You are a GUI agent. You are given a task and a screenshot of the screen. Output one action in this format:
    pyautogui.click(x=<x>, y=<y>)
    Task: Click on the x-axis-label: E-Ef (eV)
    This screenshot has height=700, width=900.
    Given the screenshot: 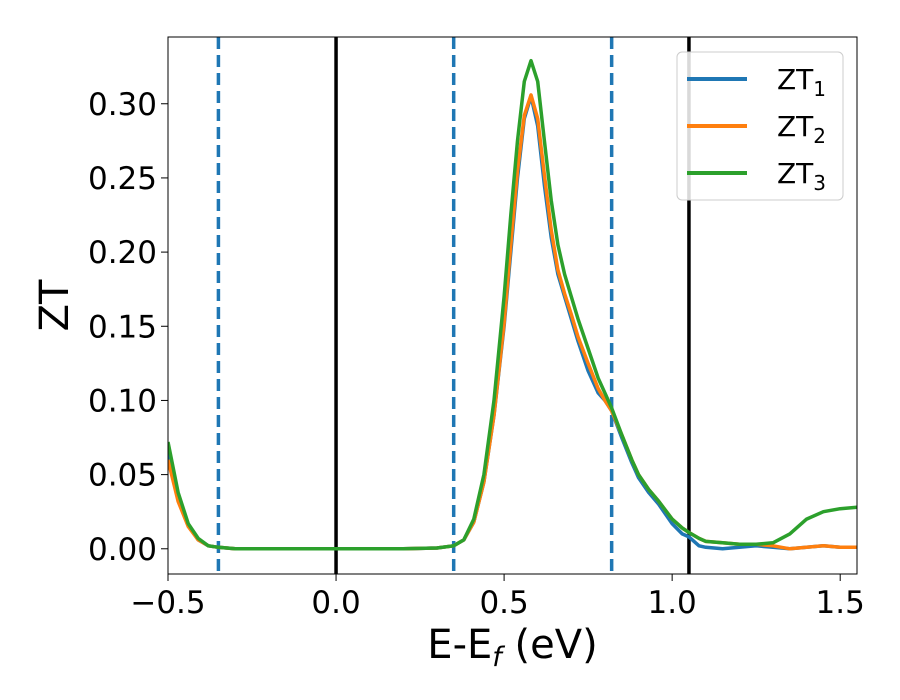 What is the action you would take?
    pyautogui.click(x=512, y=647)
    